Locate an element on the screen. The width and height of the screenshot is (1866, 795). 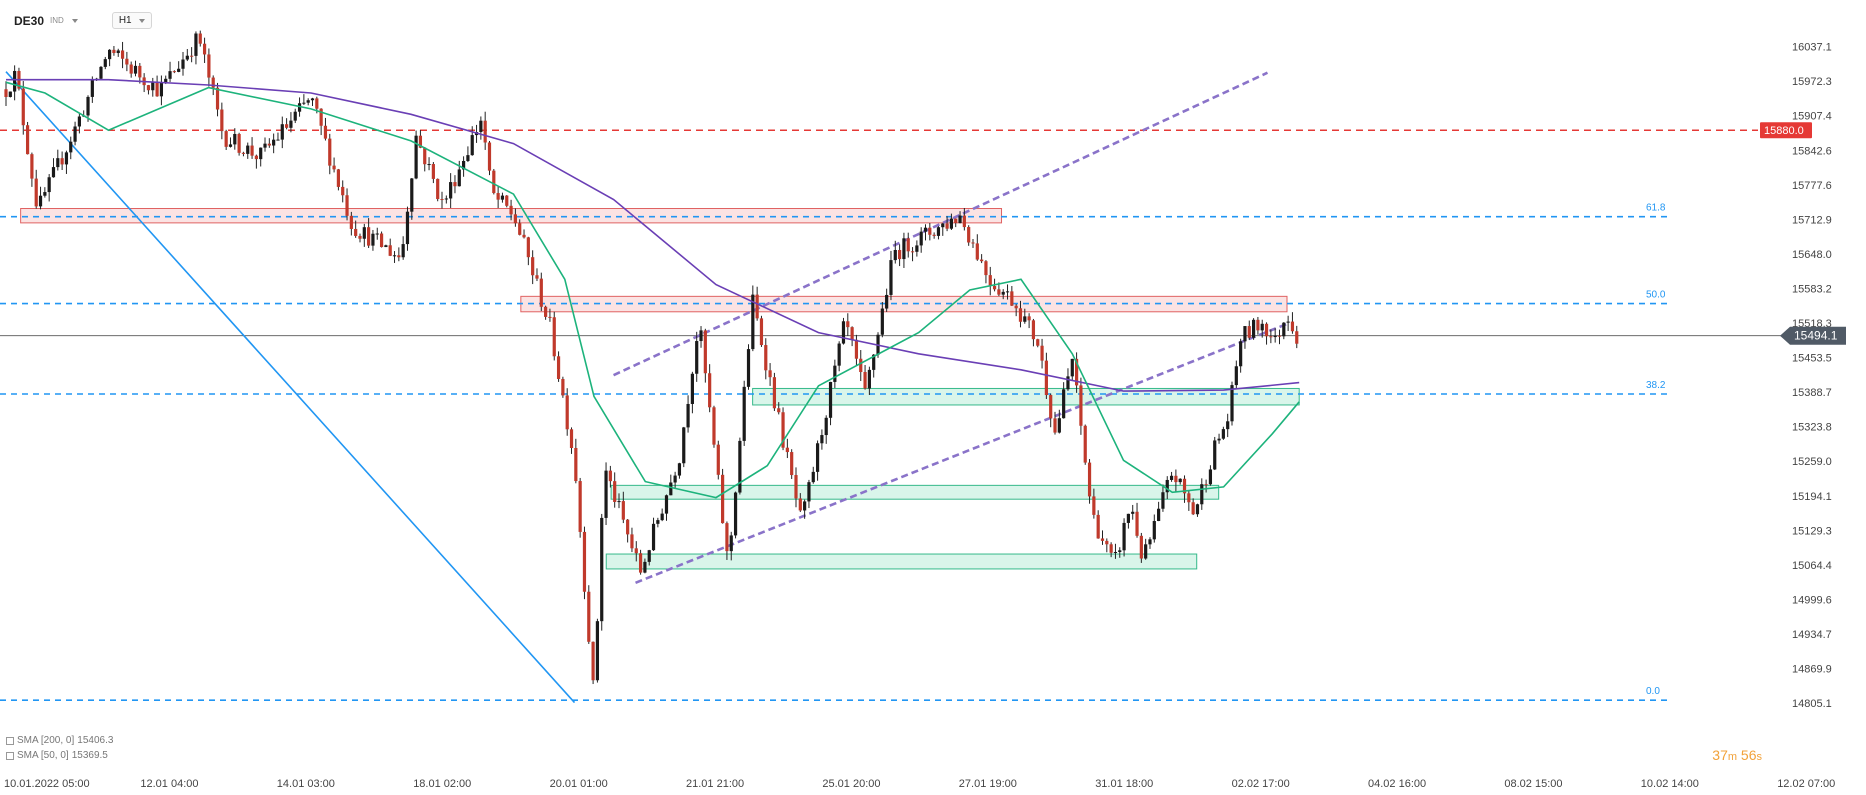
x-tick-label: 27.01 19:00 is located at coordinates (988, 784).